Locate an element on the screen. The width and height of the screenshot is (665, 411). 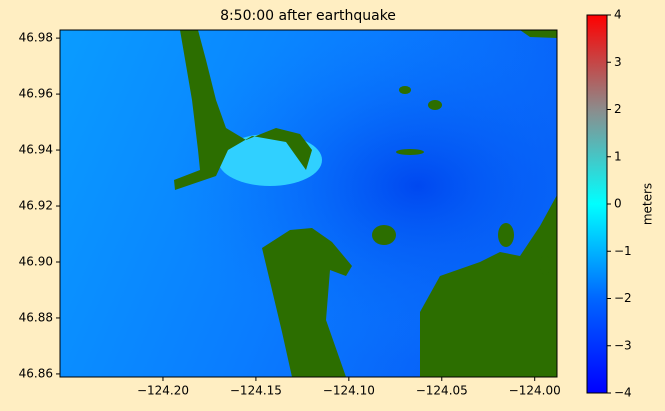
y-tick-label: 46.92 is located at coordinates (36, 206).